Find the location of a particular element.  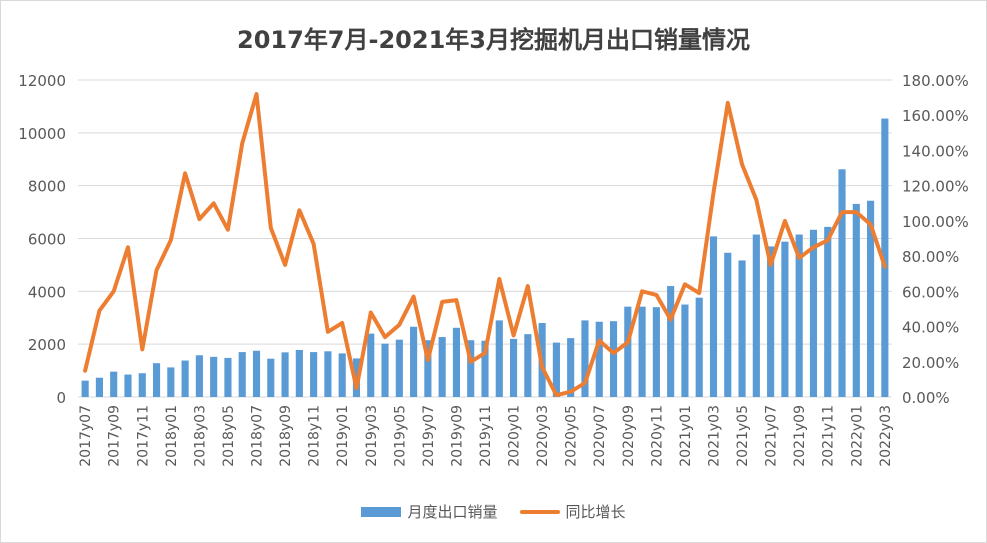

x-tick-label: 2021y09 is located at coordinates (800, 436).